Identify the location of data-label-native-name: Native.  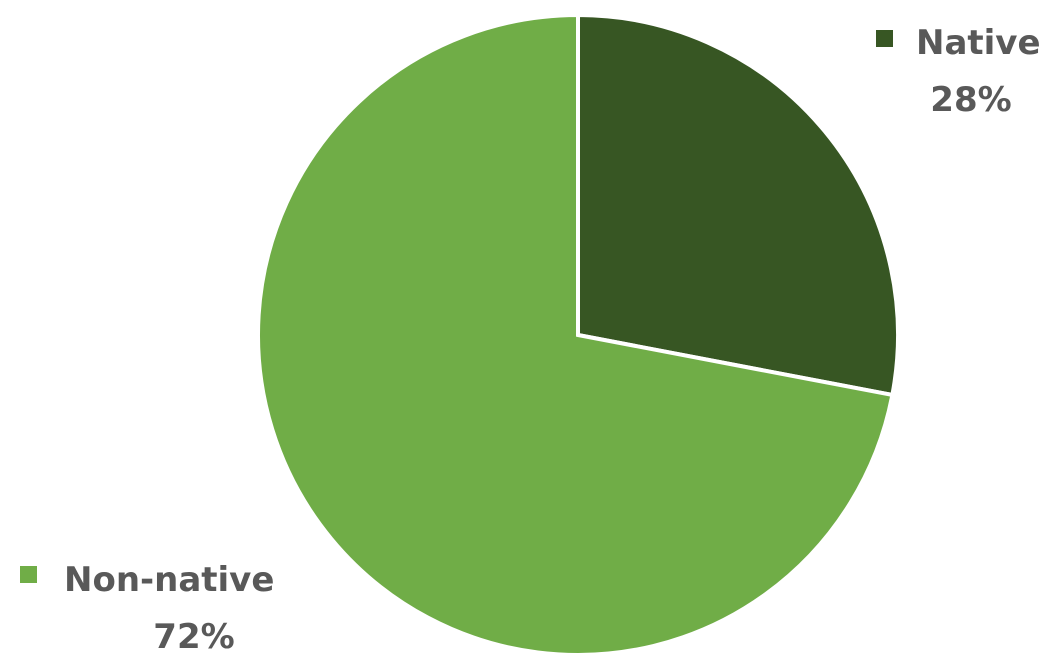
(978, 43).